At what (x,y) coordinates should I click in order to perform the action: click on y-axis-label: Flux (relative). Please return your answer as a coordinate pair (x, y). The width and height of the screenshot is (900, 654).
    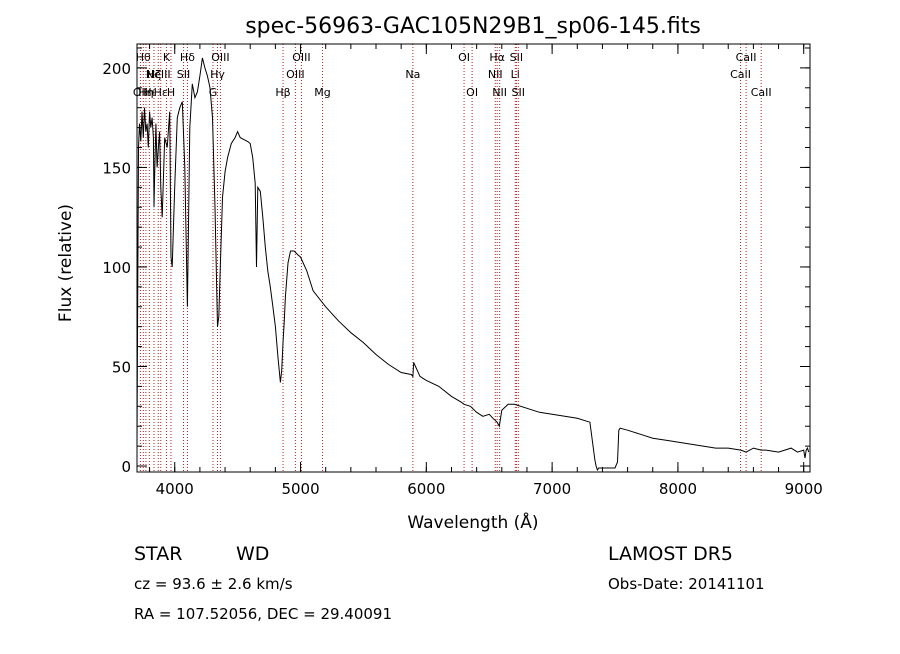
    Looking at the image, I should click on (66, 263).